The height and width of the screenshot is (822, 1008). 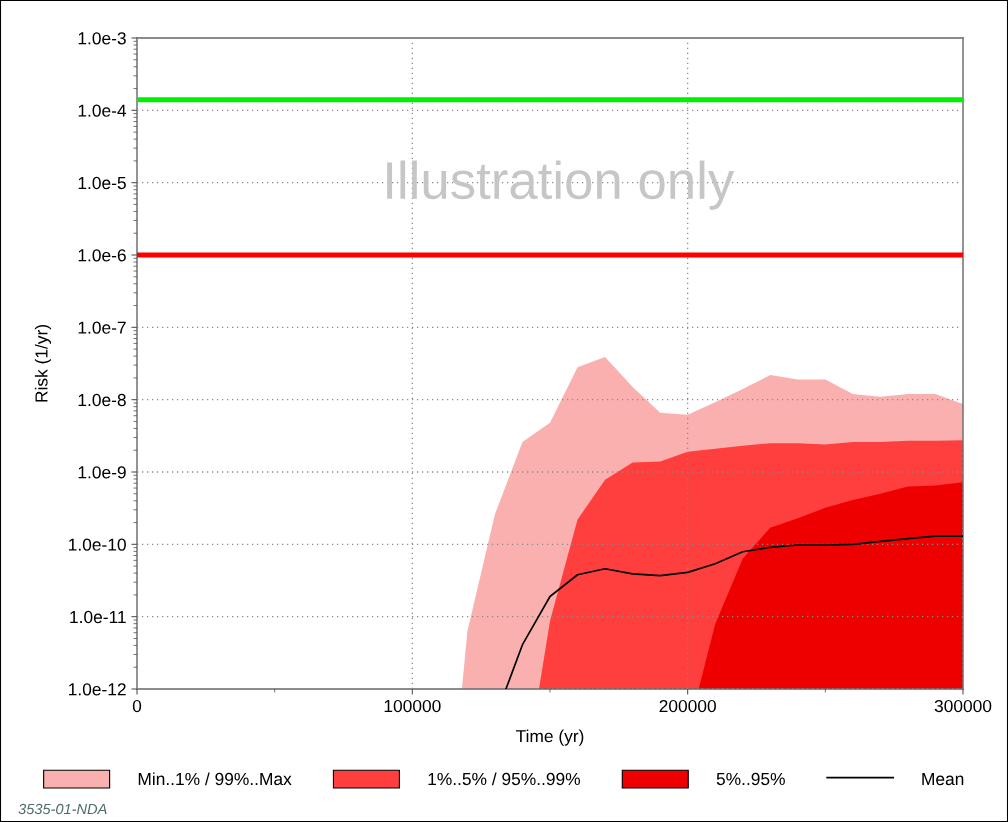 I want to click on y-tick-label: 1.0e-8, so click(x=102, y=400).